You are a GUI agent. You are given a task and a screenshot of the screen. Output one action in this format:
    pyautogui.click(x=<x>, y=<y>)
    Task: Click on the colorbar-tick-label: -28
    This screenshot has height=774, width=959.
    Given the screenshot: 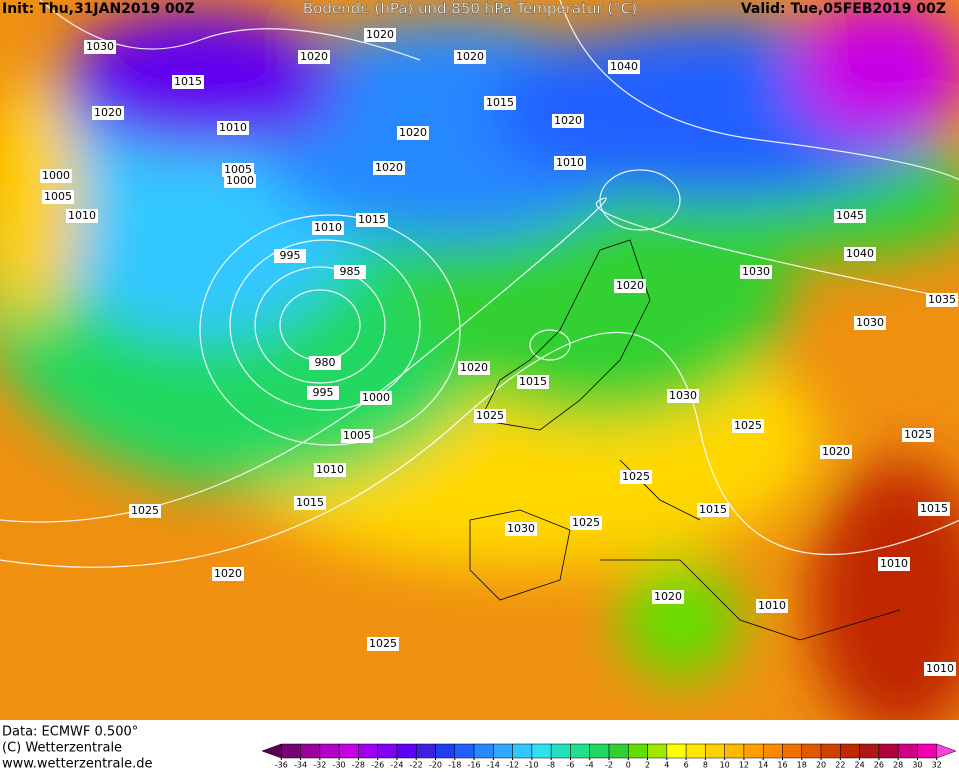 What is the action you would take?
    pyautogui.click(x=358, y=765)
    